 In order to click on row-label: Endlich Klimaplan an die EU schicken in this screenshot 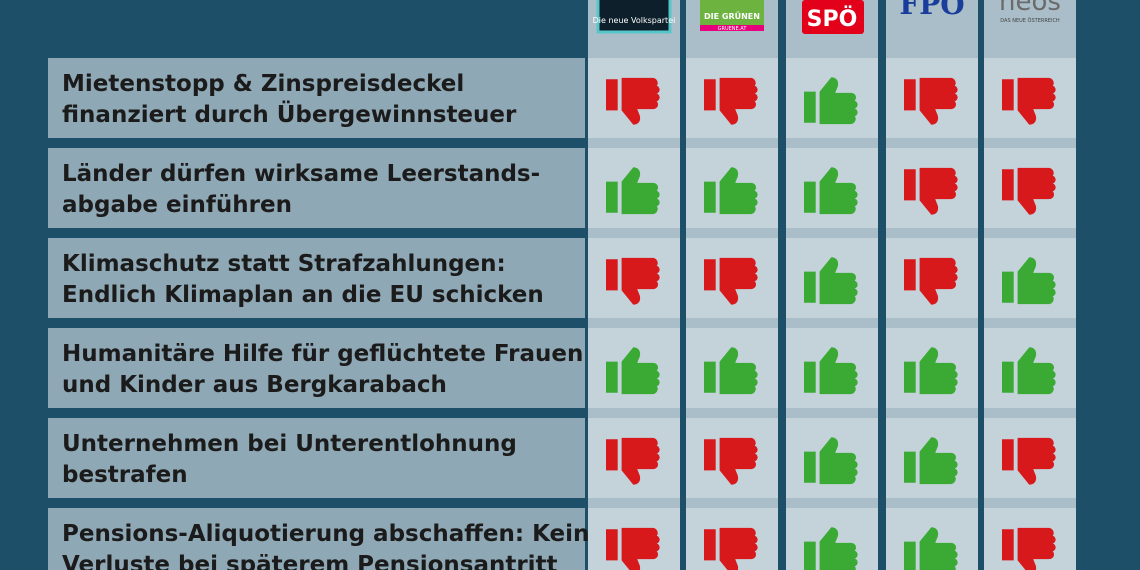, I will do `click(303, 295)`.